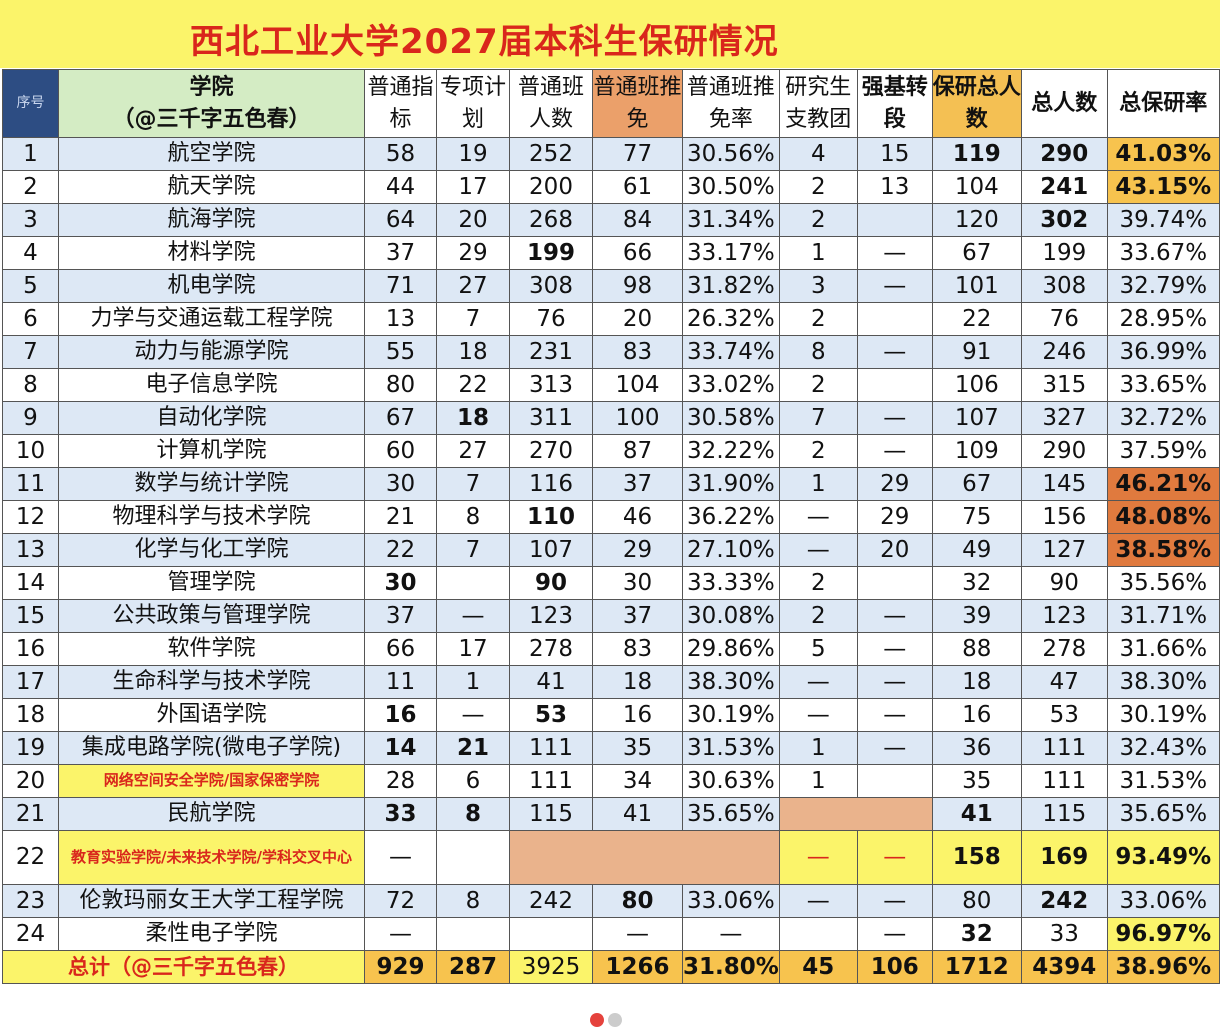 The image size is (1220, 1031). Describe the element at coordinates (976, 748) in the screenshot. I see `cell-total-rec: 36` at that location.